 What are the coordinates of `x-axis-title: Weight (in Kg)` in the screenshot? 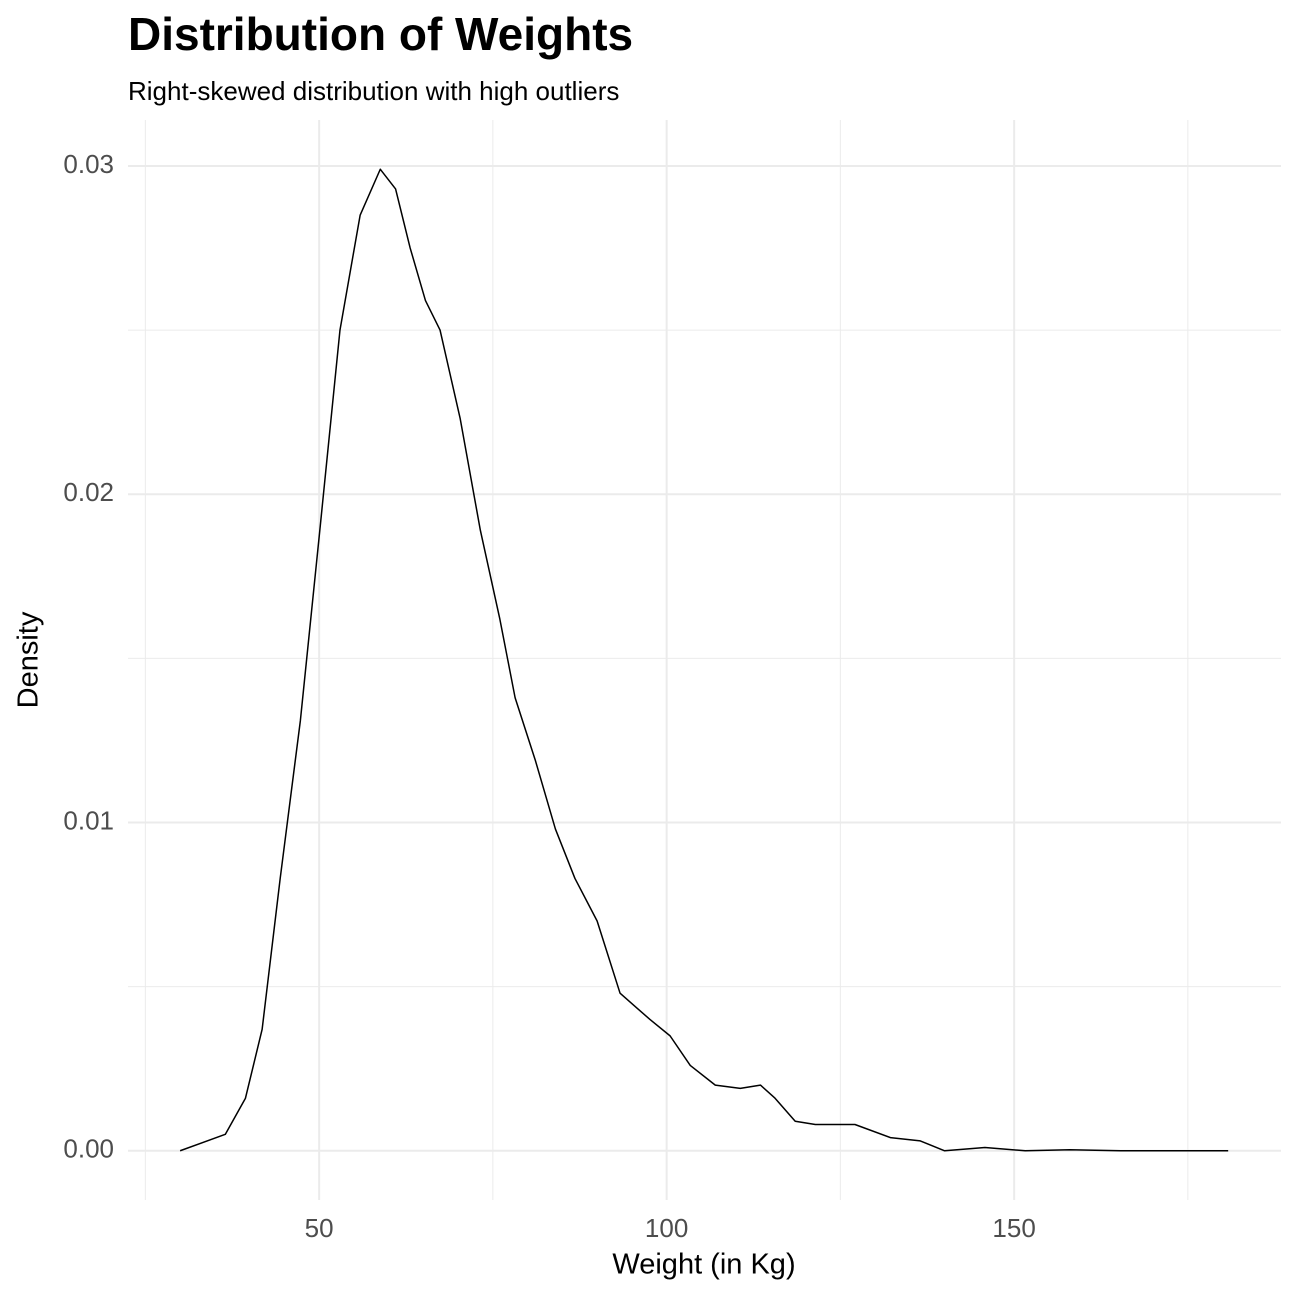 It's located at (703, 1265).